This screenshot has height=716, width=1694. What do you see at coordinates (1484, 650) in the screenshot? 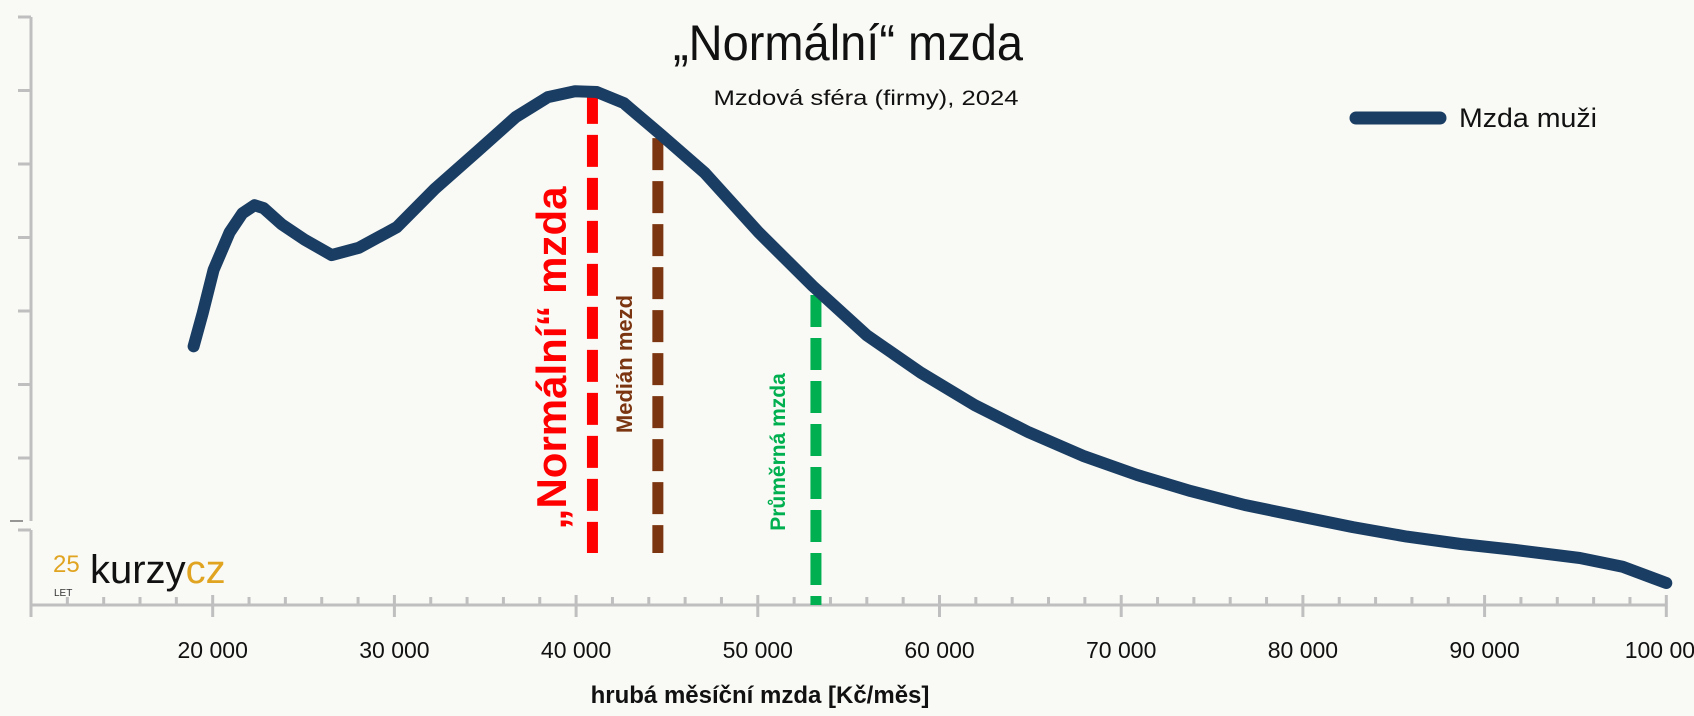
I see `x-tick-label: 90 000` at bounding box center [1484, 650].